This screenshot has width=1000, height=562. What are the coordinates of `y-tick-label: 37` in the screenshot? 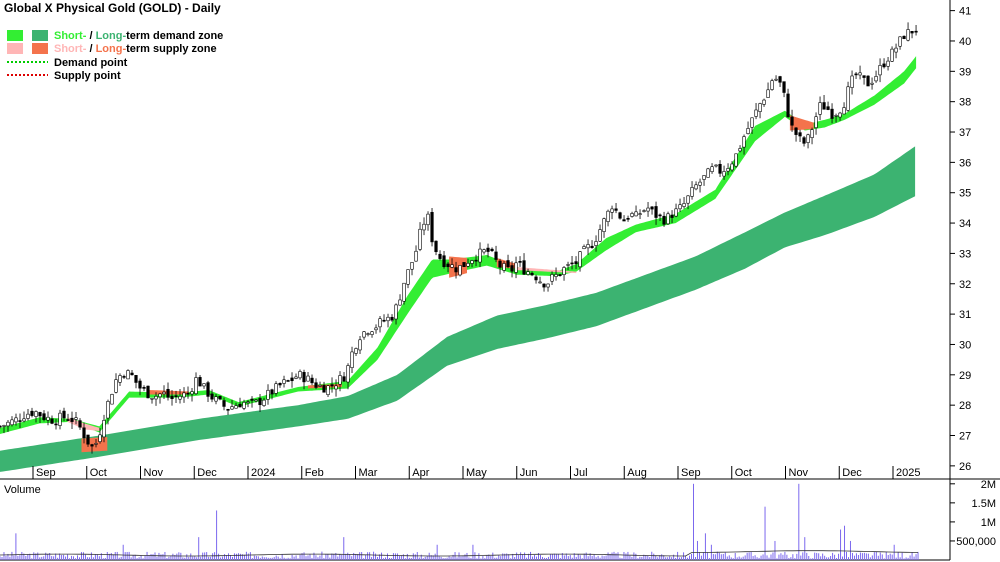 It's located at (965, 133).